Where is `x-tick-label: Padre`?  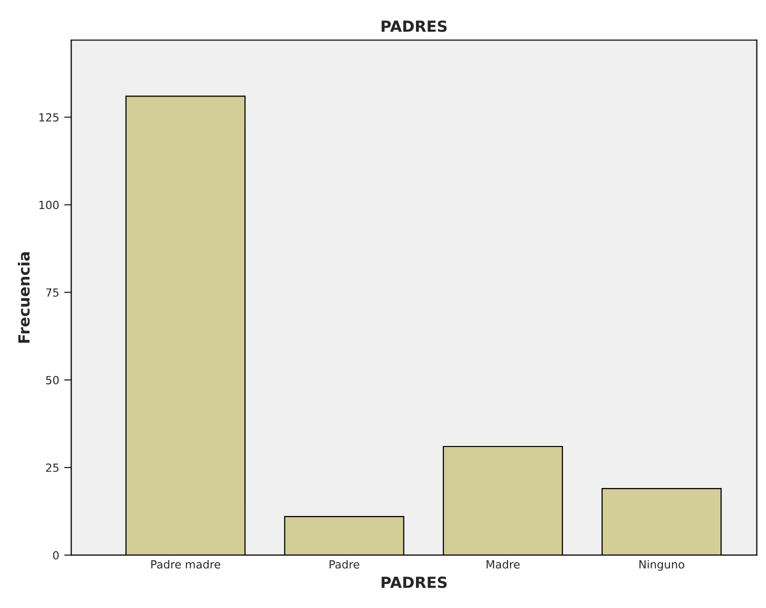 x-tick-label: Padre is located at coordinates (345, 564).